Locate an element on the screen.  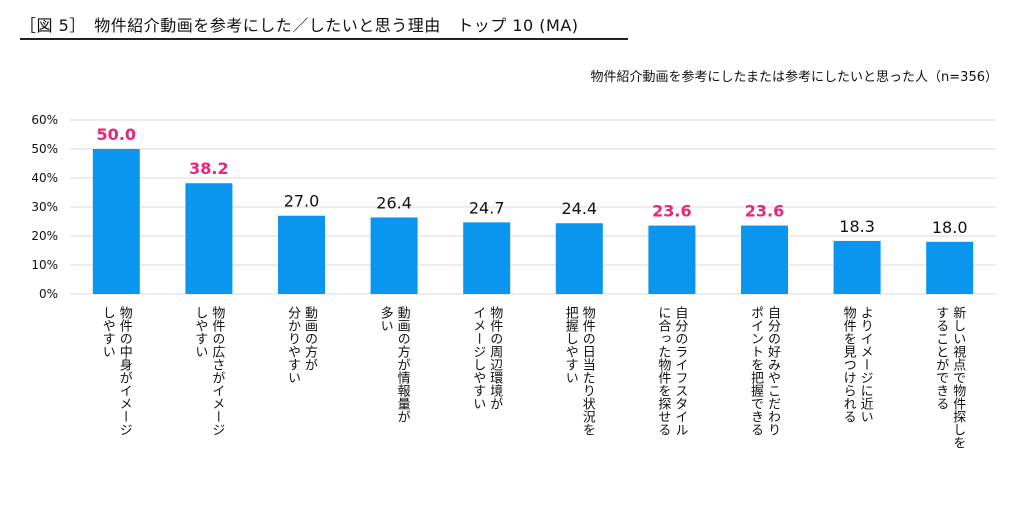
category-label: イメージしやすい is located at coordinates (478, 358).